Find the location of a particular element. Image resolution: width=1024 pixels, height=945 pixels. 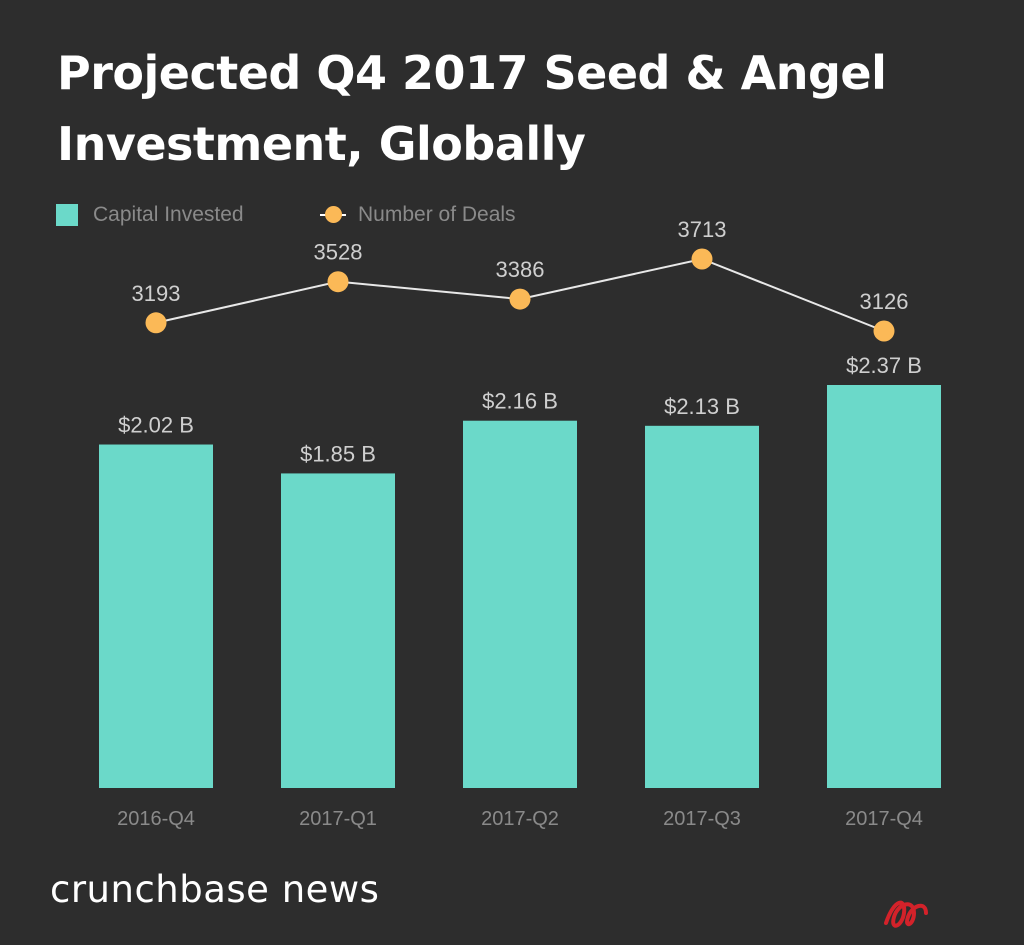

bar-2017-Q1 is located at coordinates (338, 630).